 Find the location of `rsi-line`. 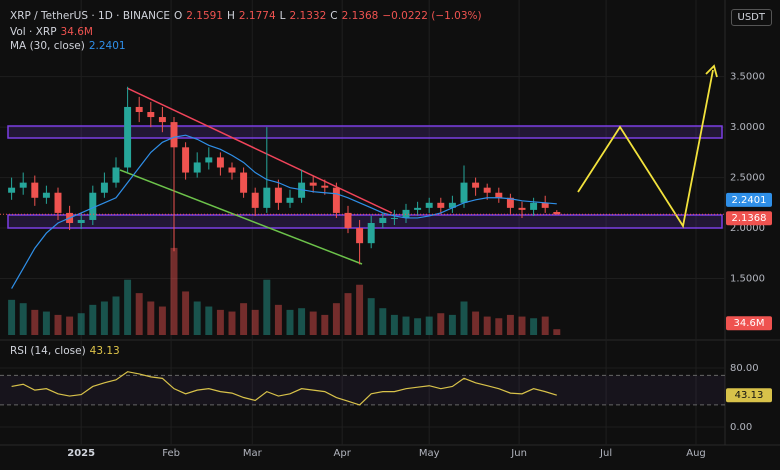

rsi-line is located at coordinates (284, 388).